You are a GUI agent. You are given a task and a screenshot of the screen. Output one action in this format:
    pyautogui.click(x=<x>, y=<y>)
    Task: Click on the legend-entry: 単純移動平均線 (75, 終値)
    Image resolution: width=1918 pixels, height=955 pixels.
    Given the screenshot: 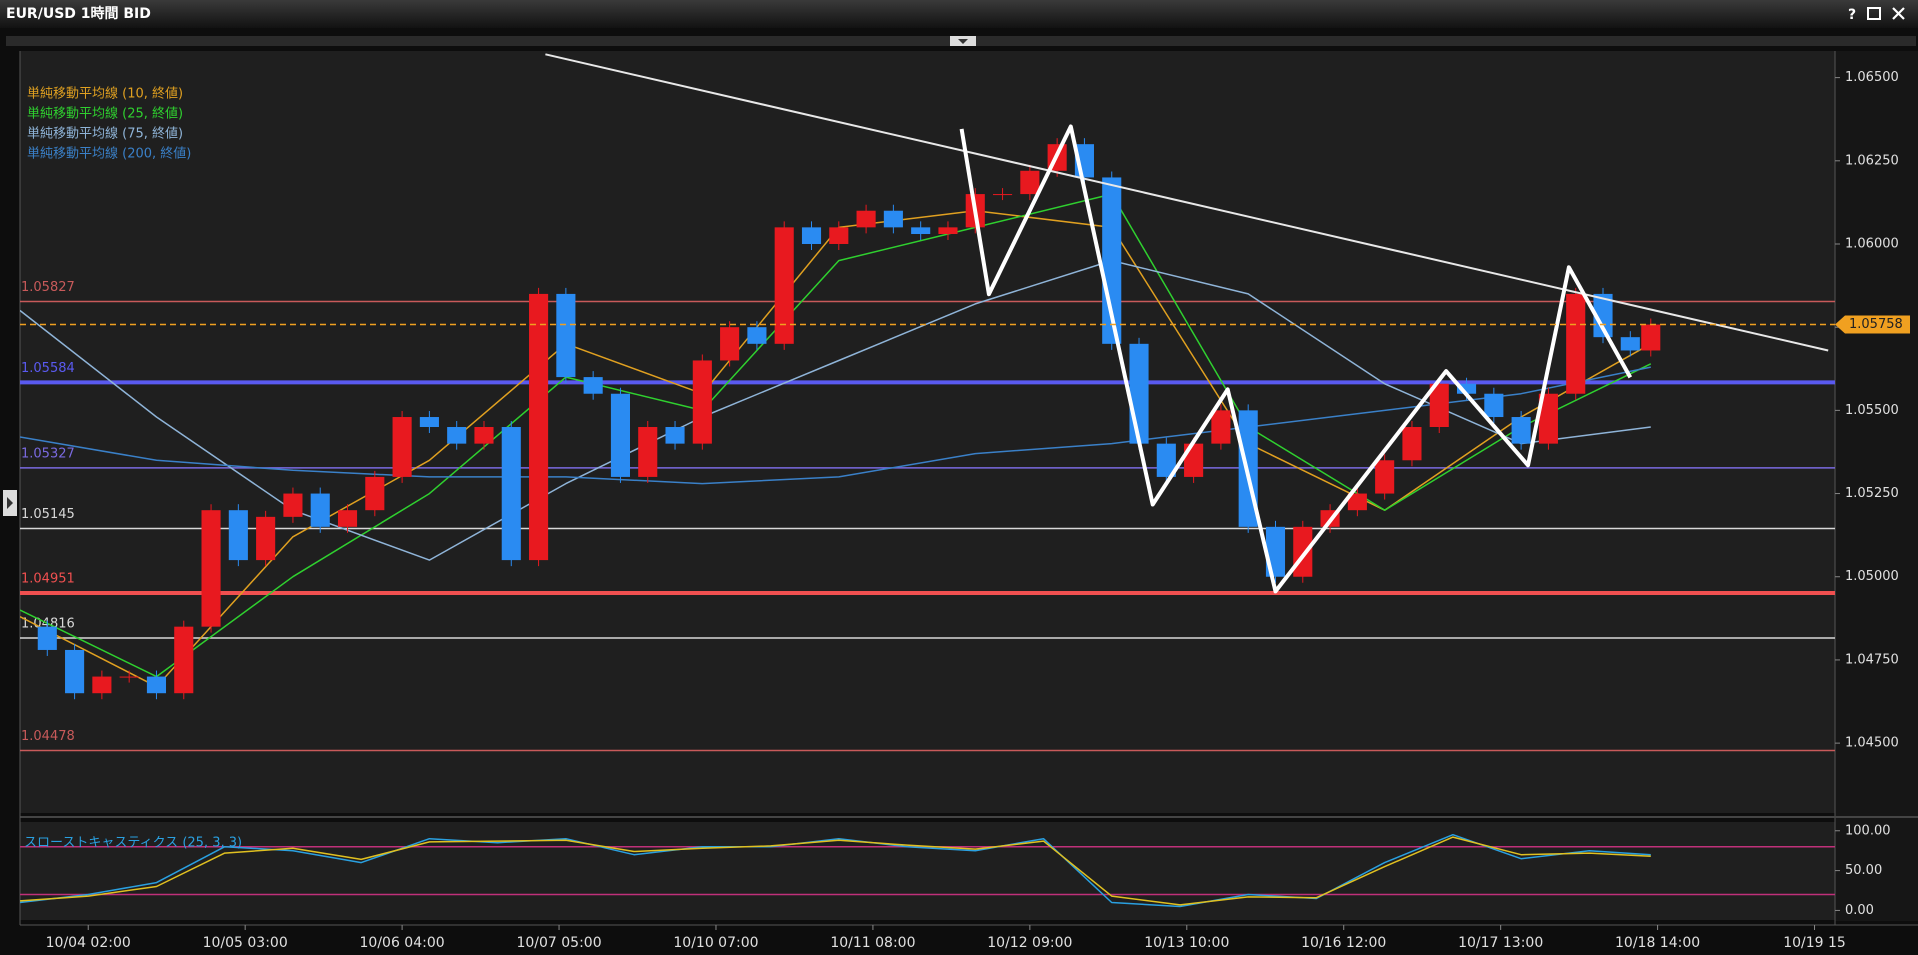 What is the action you would take?
    pyautogui.click(x=105, y=134)
    